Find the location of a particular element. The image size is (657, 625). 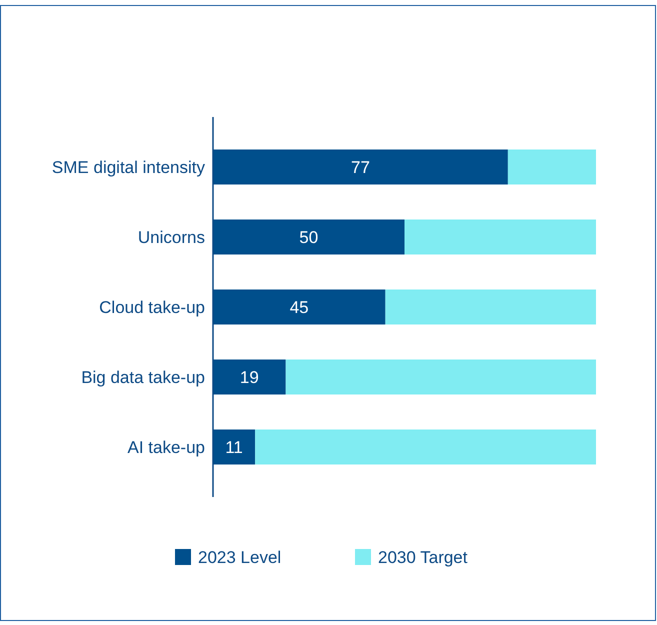

y-tick-label: Unicorns is located at coordinates (171, 237).